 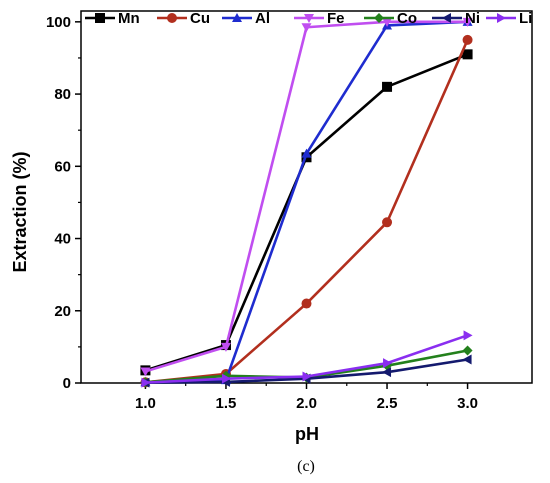 I want to click on legend-label-li: Li, so click(x=525, y=18).